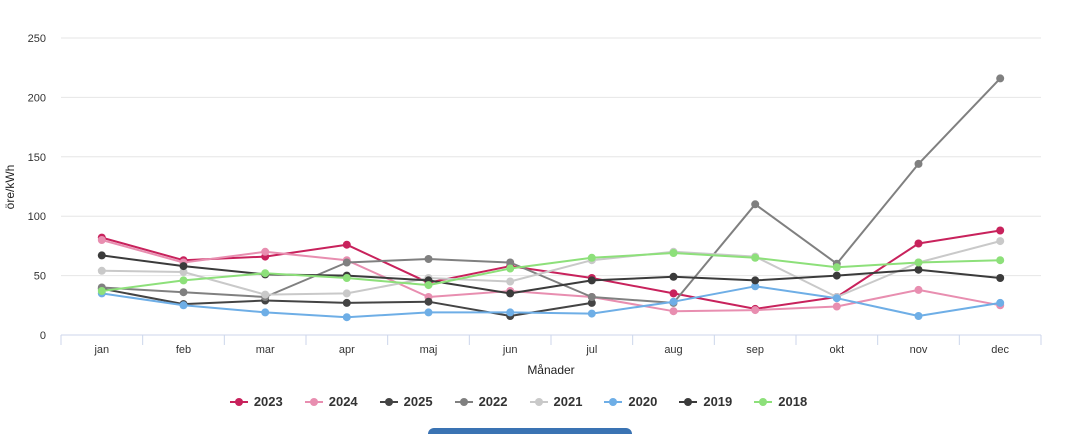  What do you see at coordinates (40, 277) in the screenshot?
I see `y-tick-label: 50` at bounding box center [40, 277].